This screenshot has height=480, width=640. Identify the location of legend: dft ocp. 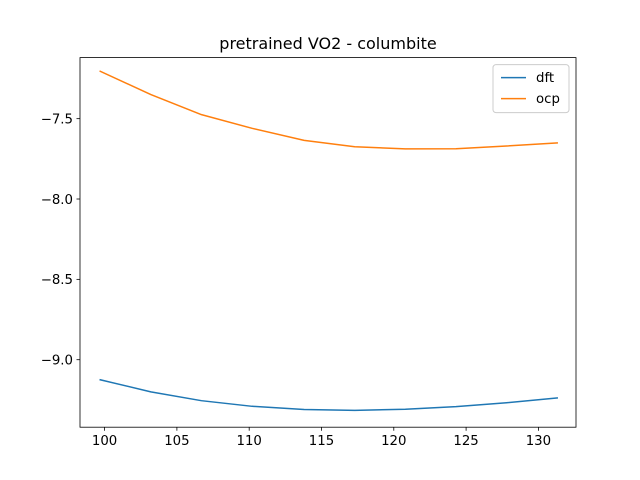
(531, 89).